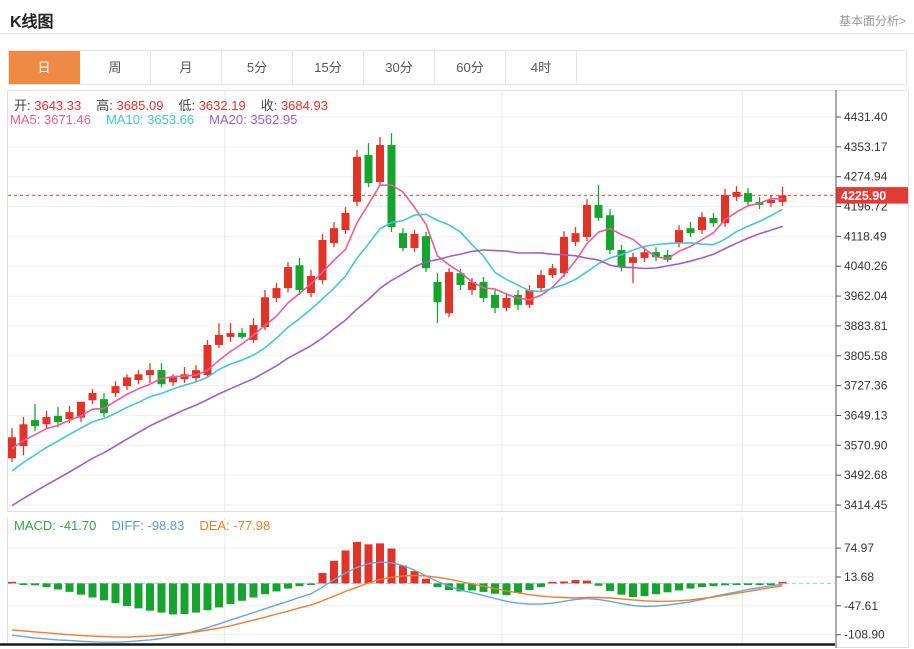  I want to click on ohlc-readout: 开: 3643.33 高: 3685.09 低: 3632.19 收: 3684.93, so click(178, 104).